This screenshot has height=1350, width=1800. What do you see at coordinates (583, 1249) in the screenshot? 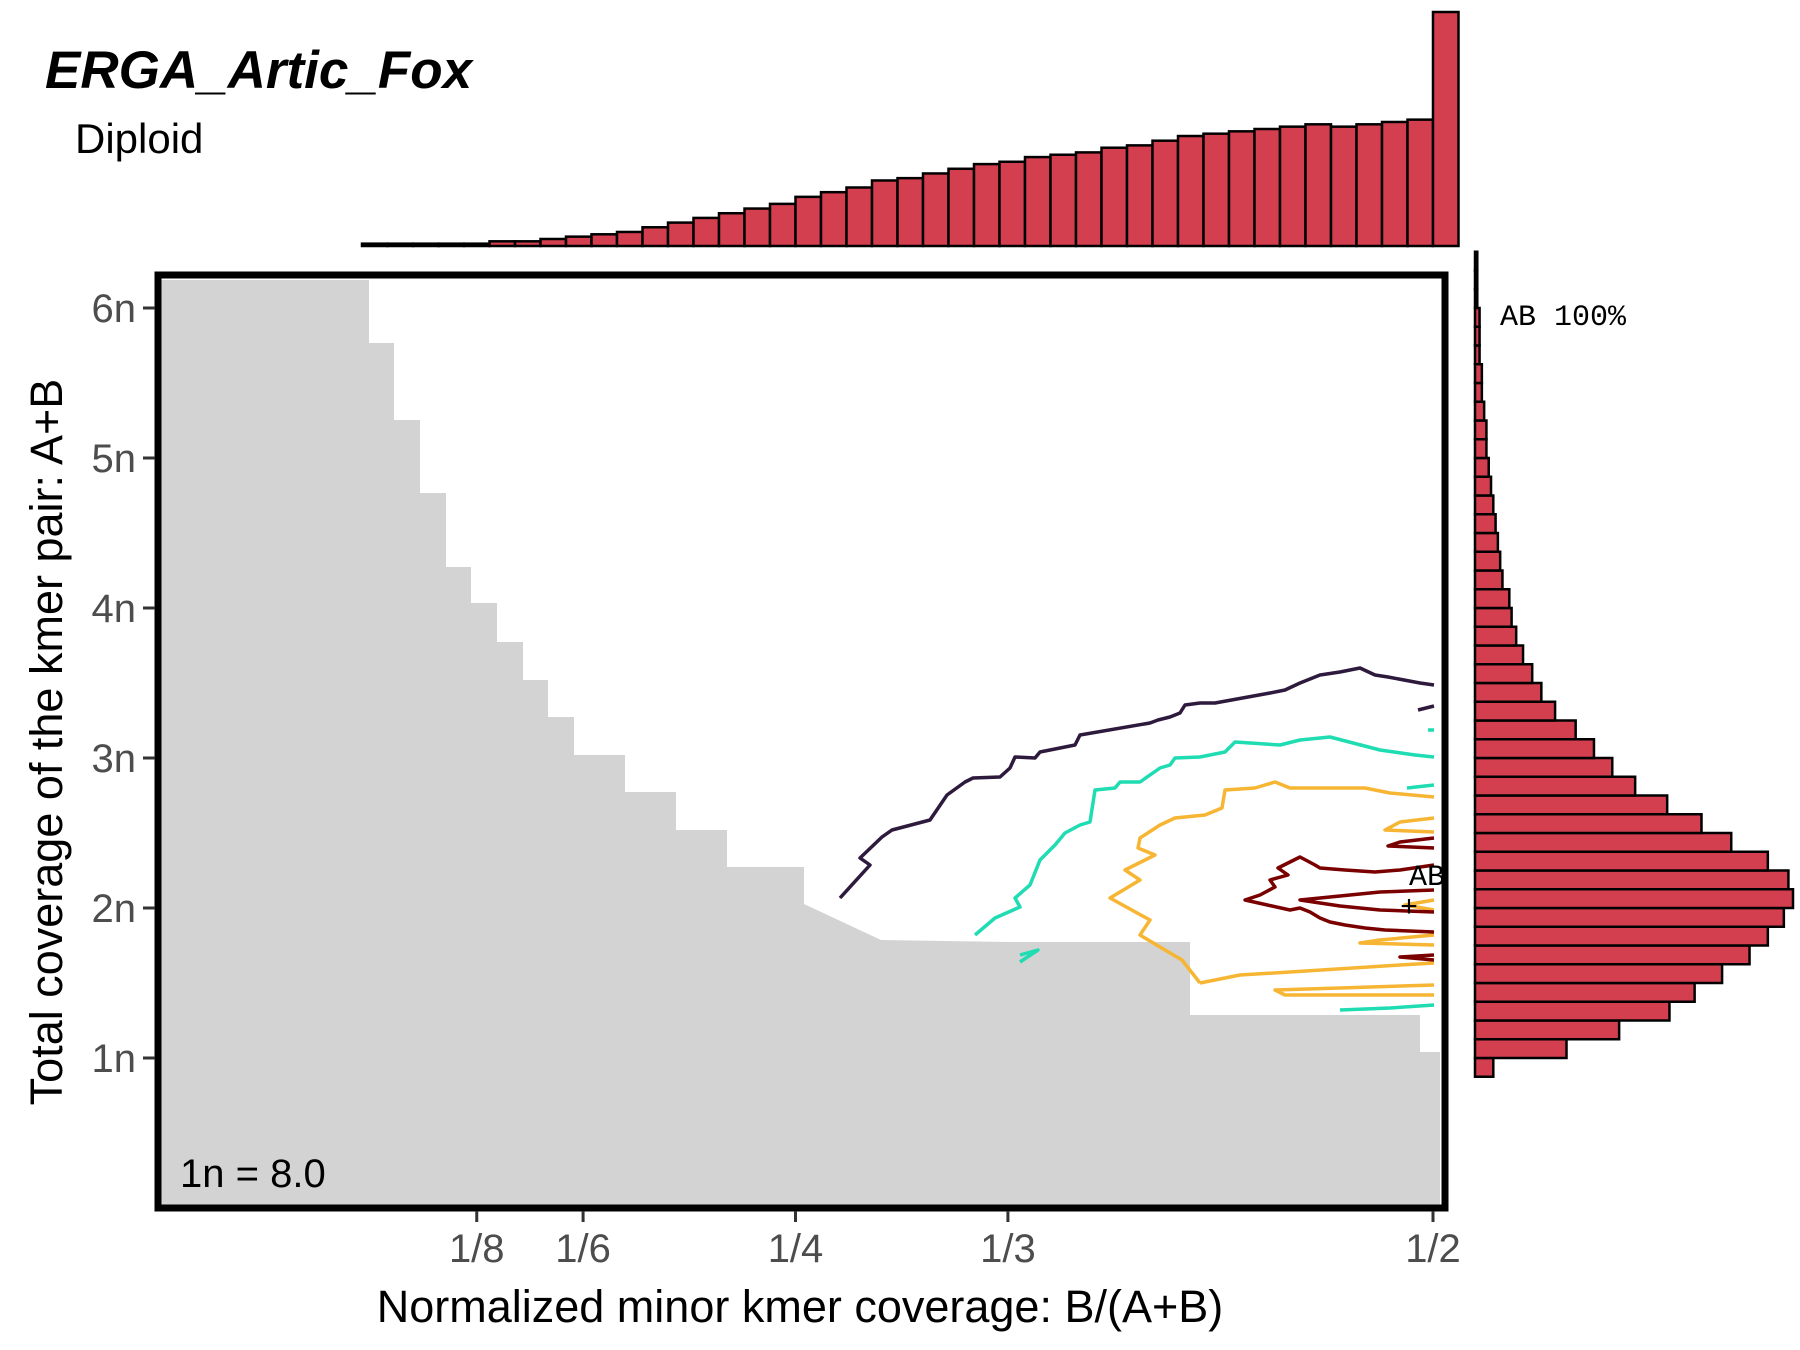
I see `x-tick-label: 1/6` at bounding box center [583, 1249].